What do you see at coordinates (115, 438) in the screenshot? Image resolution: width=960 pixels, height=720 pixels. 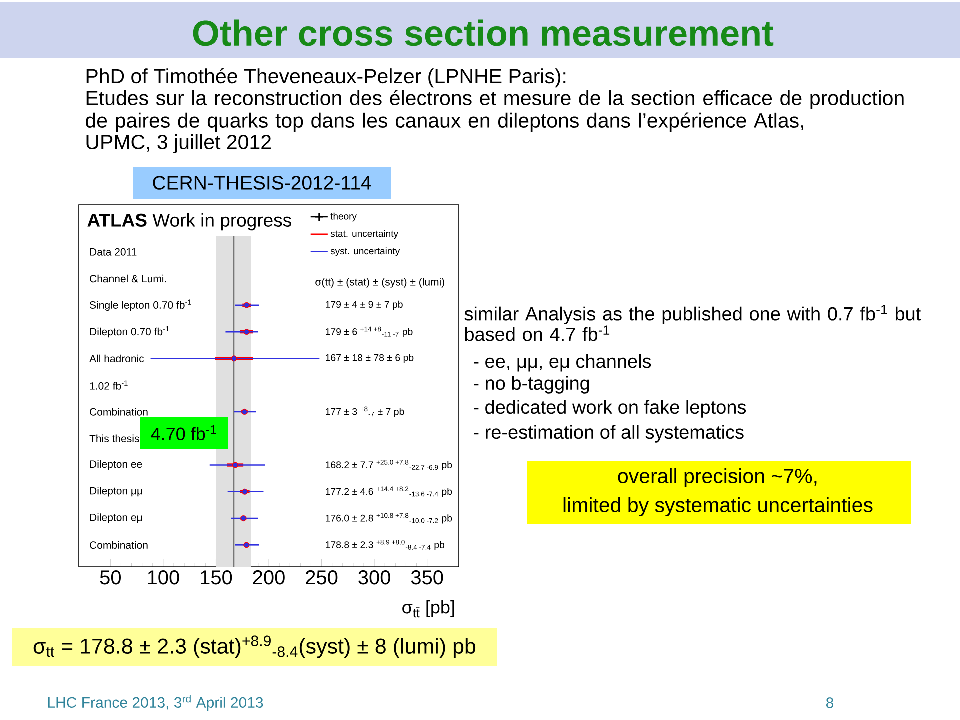 I see `y-tick-label: This thesis` at bounding box center [115, 438].